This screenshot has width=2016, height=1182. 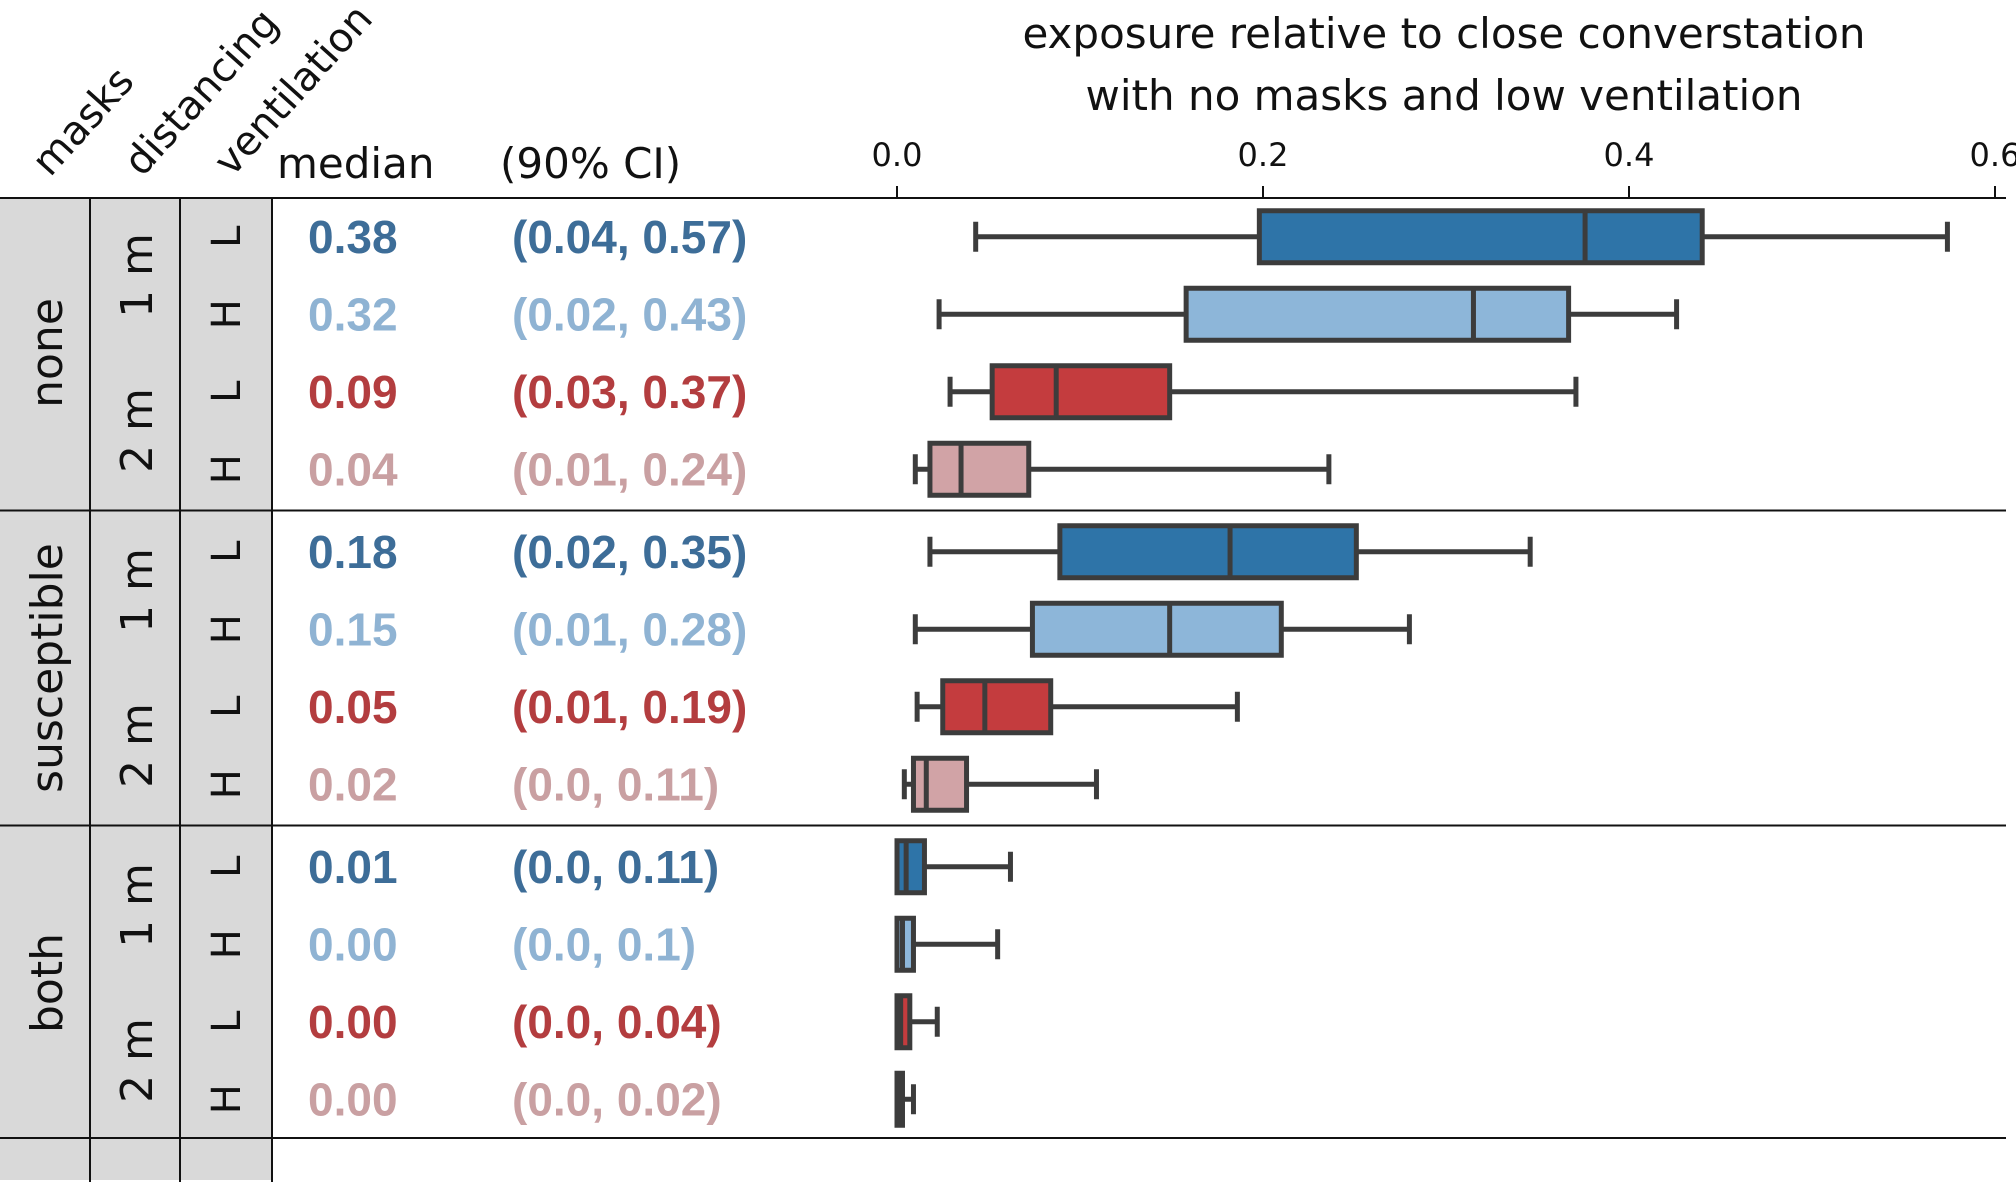 I want to click on median-value: 0.32, so click(x=353, y=314).